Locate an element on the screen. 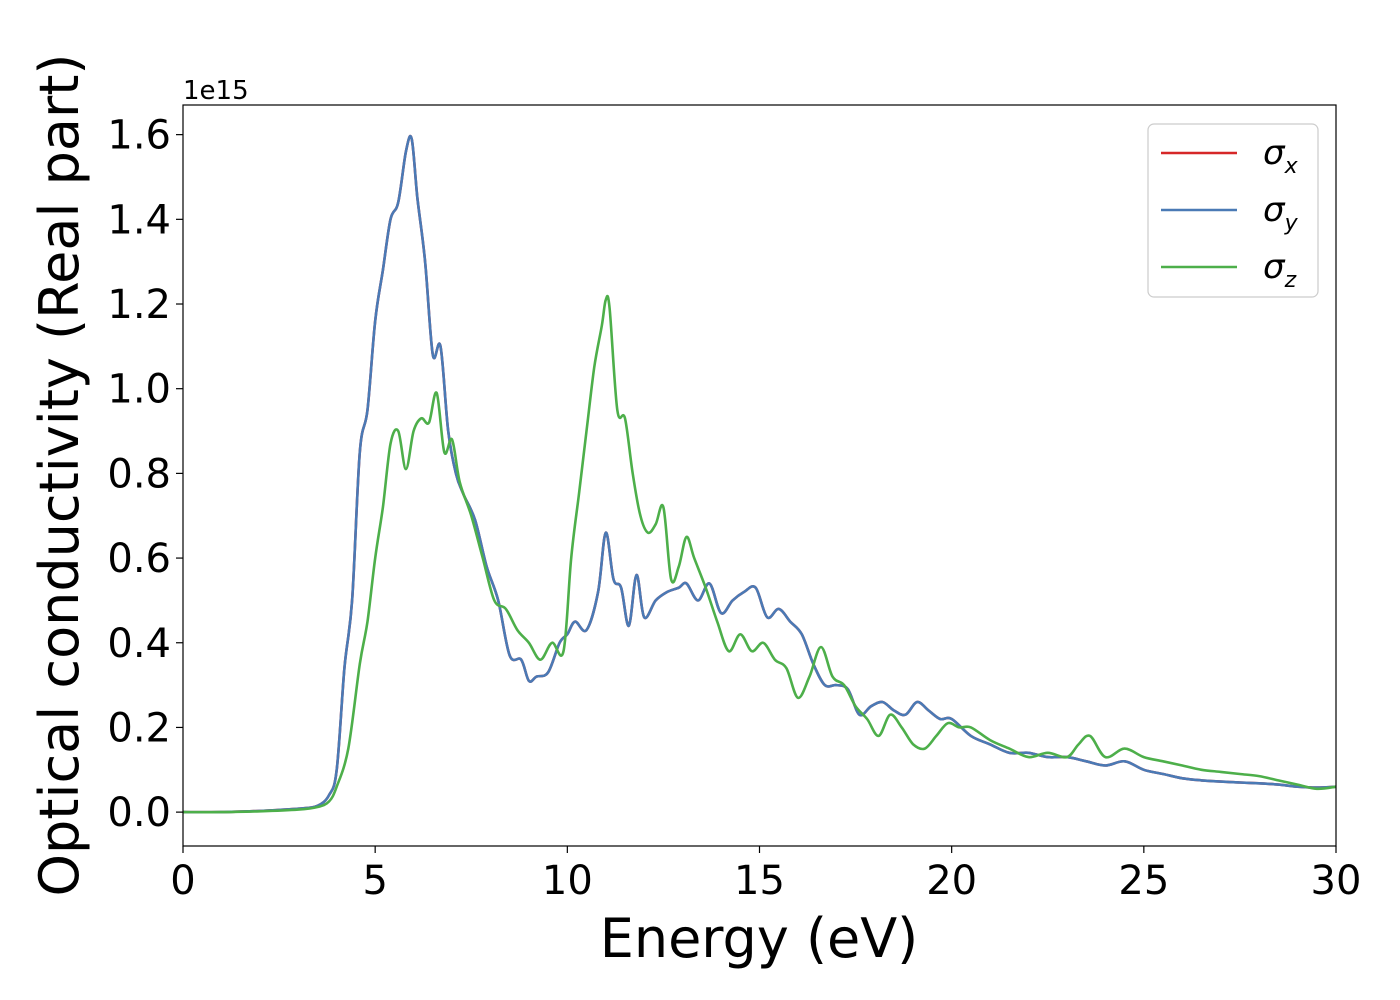 This screenshot has height=1000, width=1400. x-axis: 0 5 10 15 20 25 30 is located at coordinates (765, 875).